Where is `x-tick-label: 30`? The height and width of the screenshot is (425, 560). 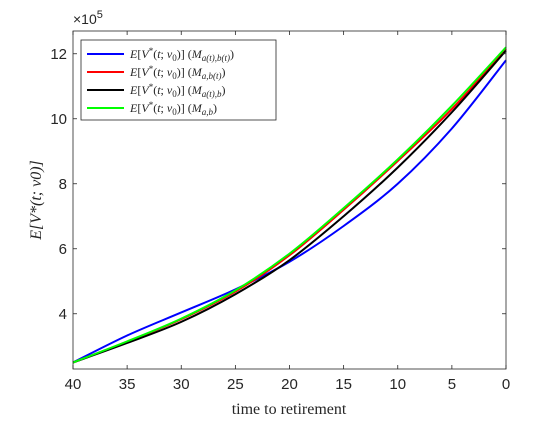 x-tick-label: 30 is located at coordinates (181, 384).